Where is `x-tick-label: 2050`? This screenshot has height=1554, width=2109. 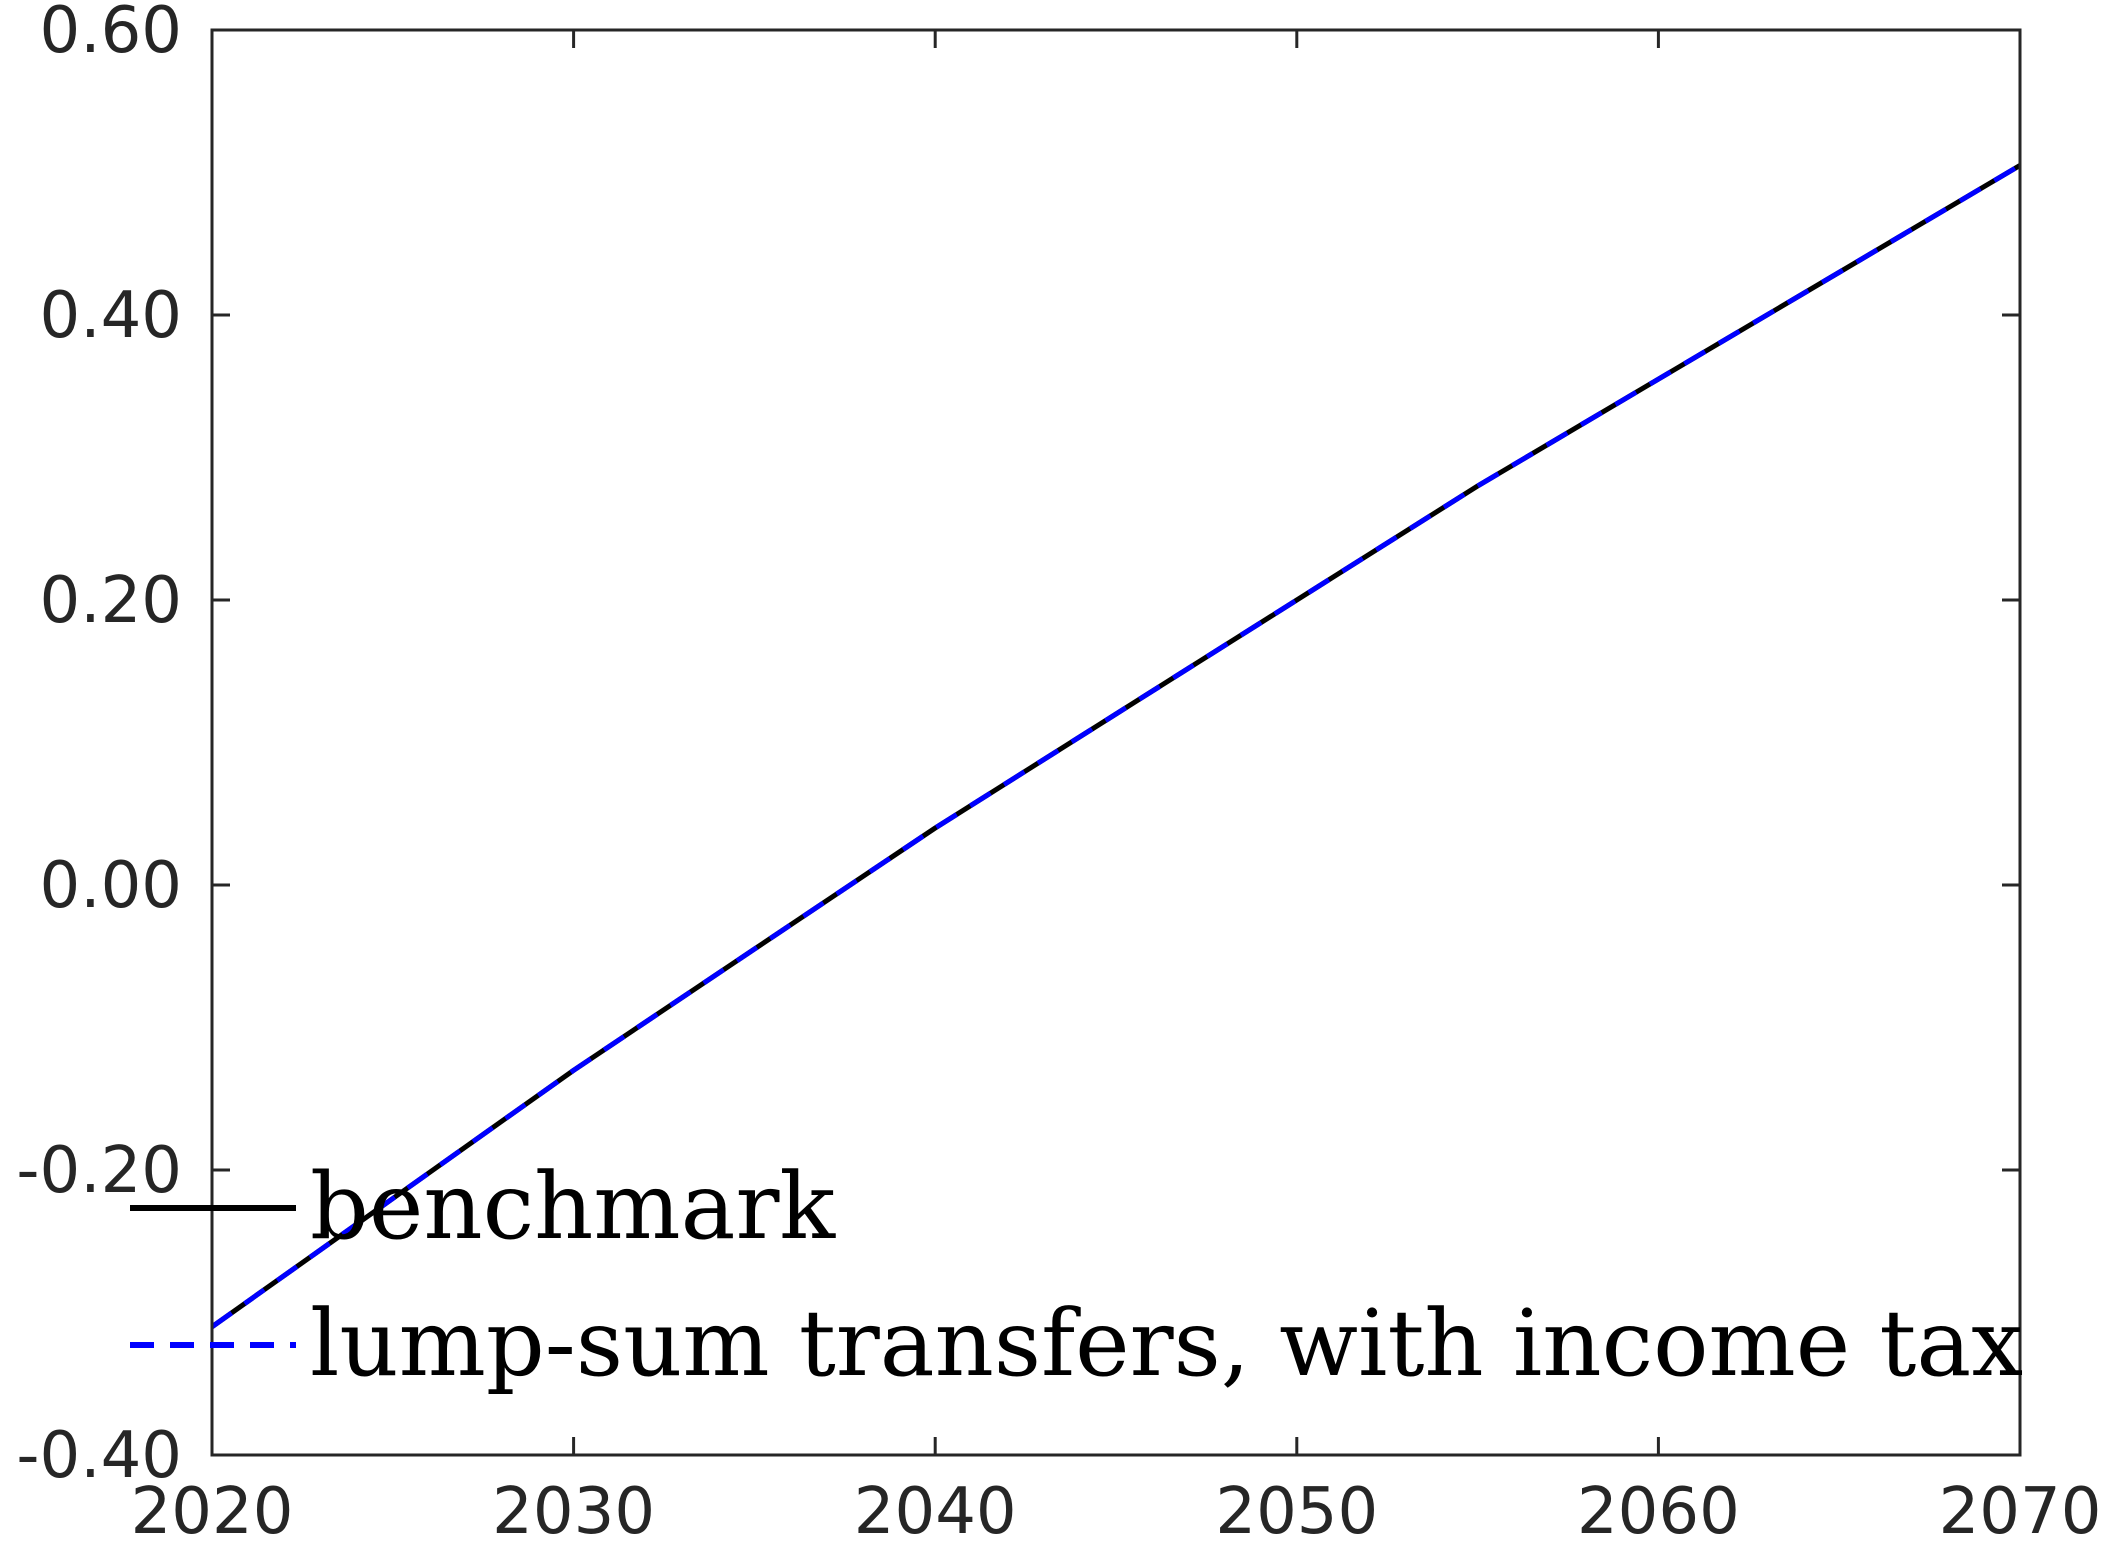 x-tick-label: 2050 is located at coordinates (1296, 1512).